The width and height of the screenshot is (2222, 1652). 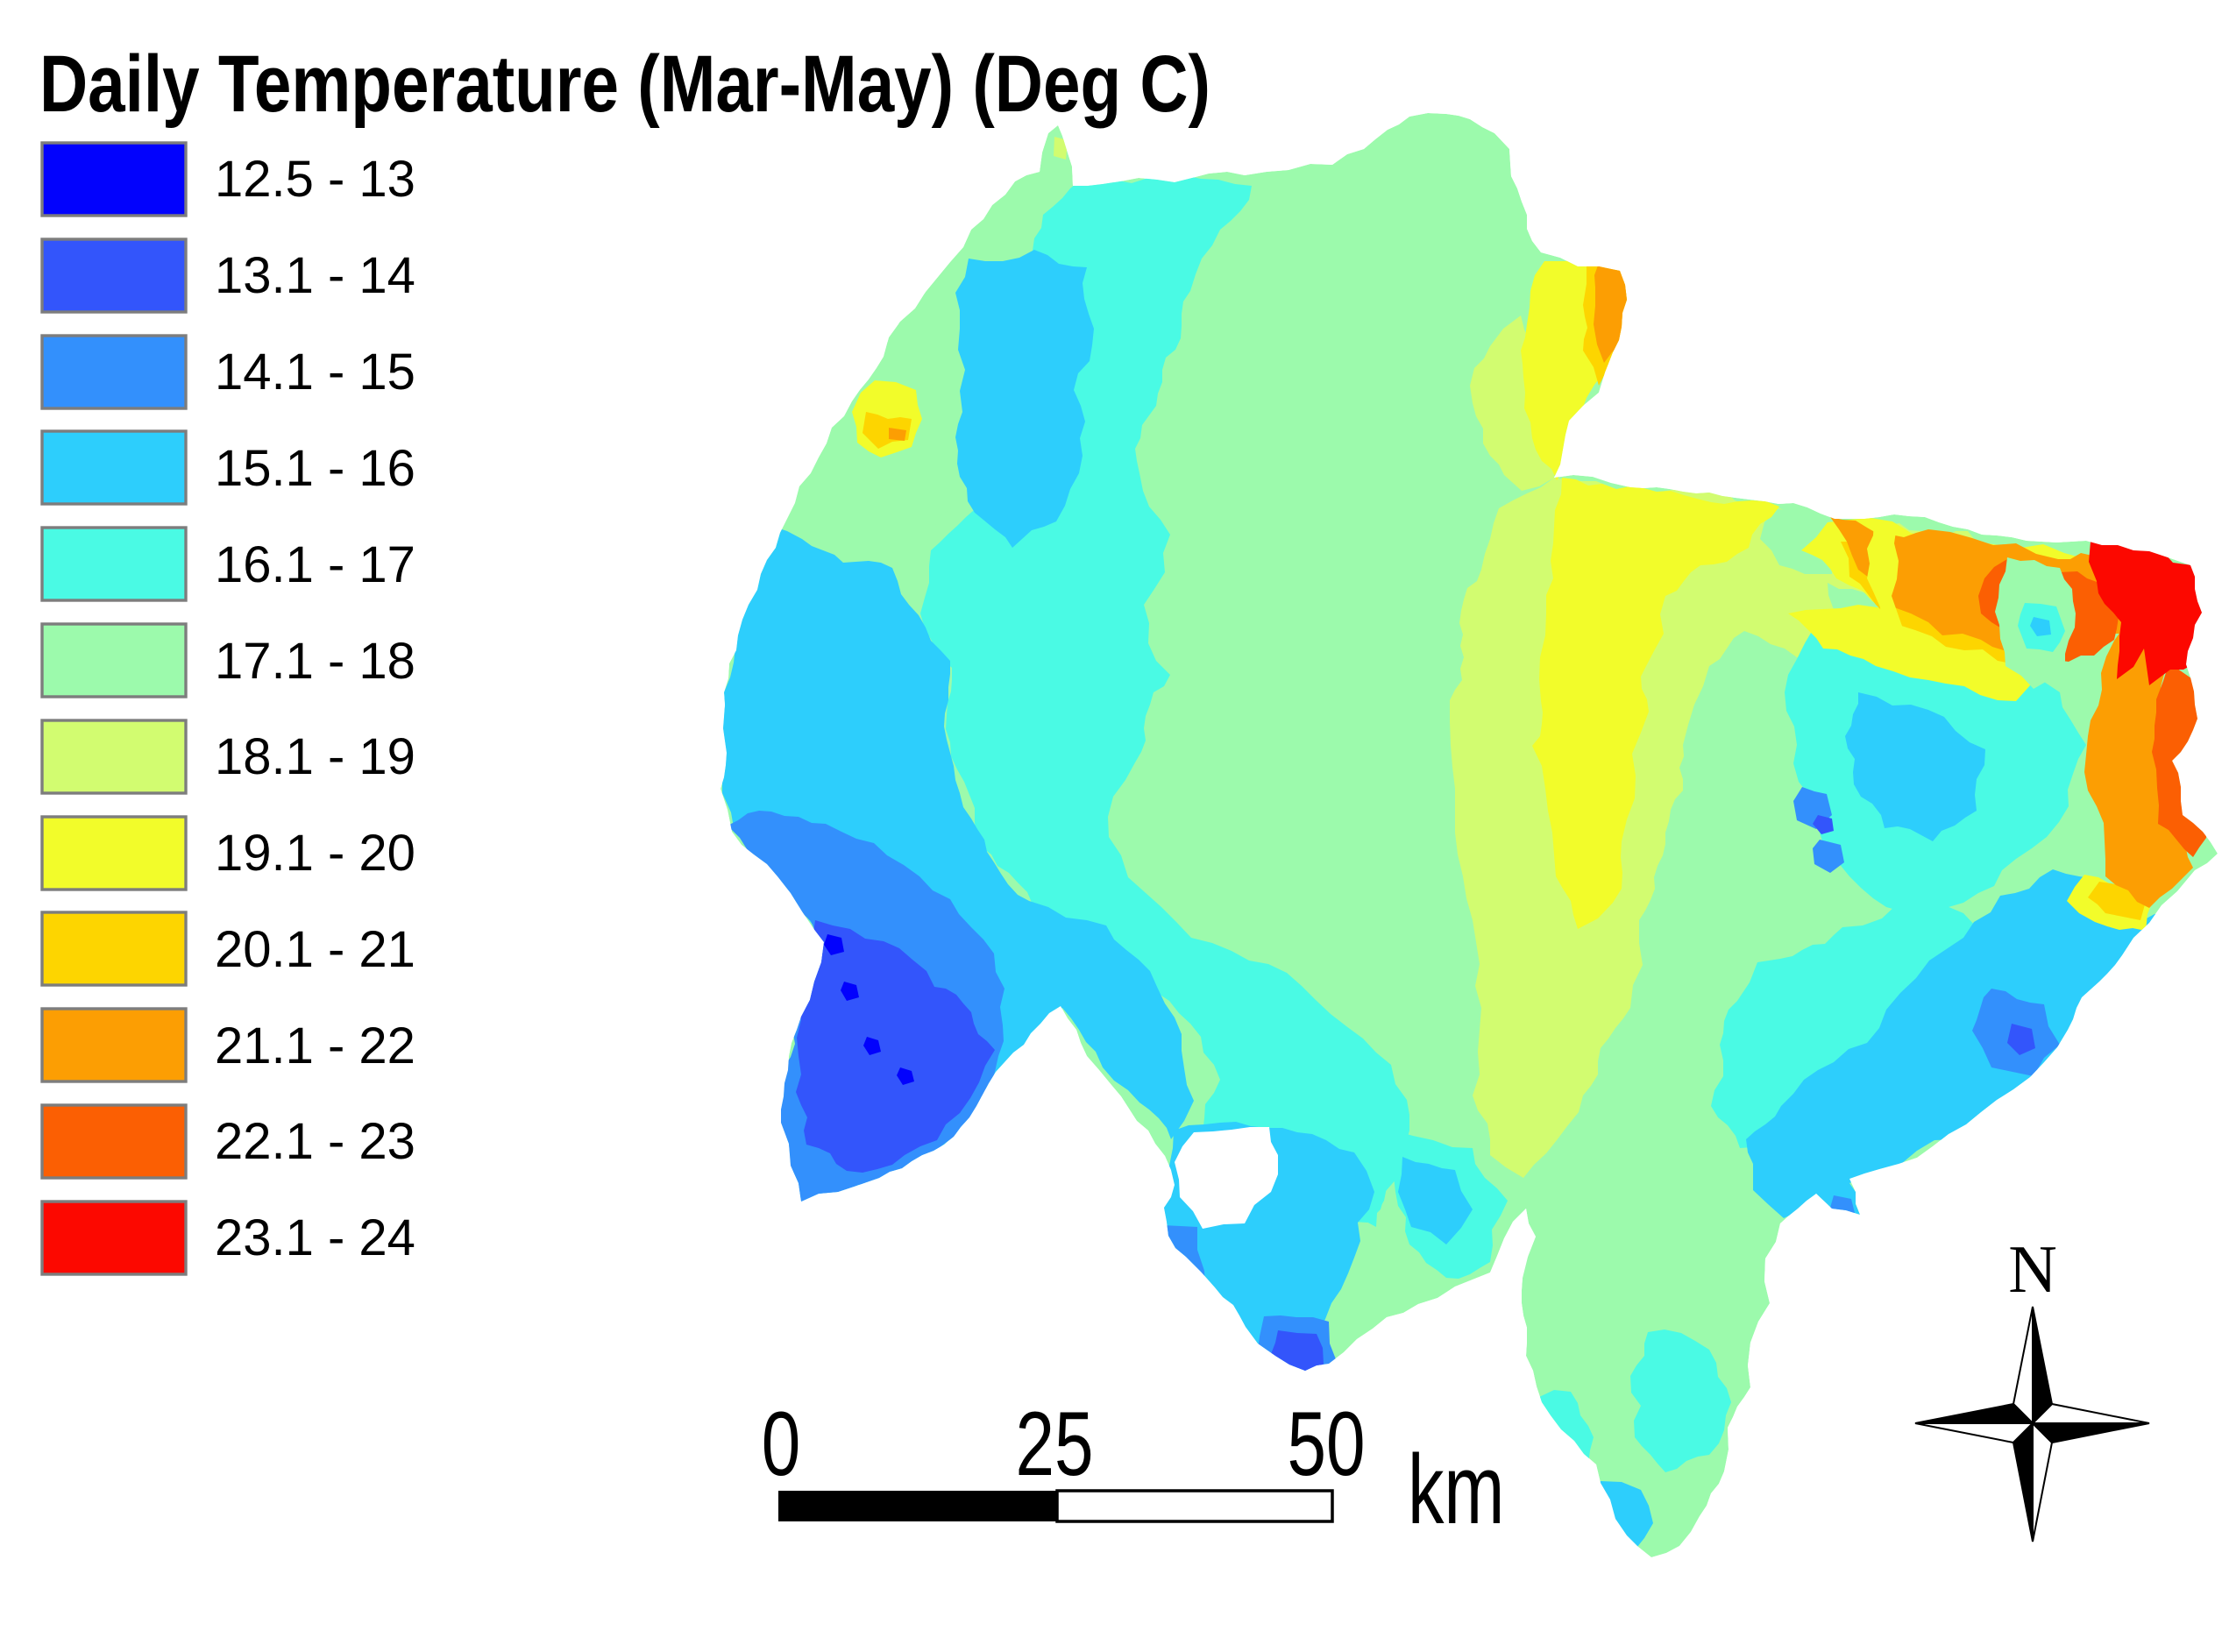 I want to click on svg-text: 19.1 - 20, so click(x=315, y=853).